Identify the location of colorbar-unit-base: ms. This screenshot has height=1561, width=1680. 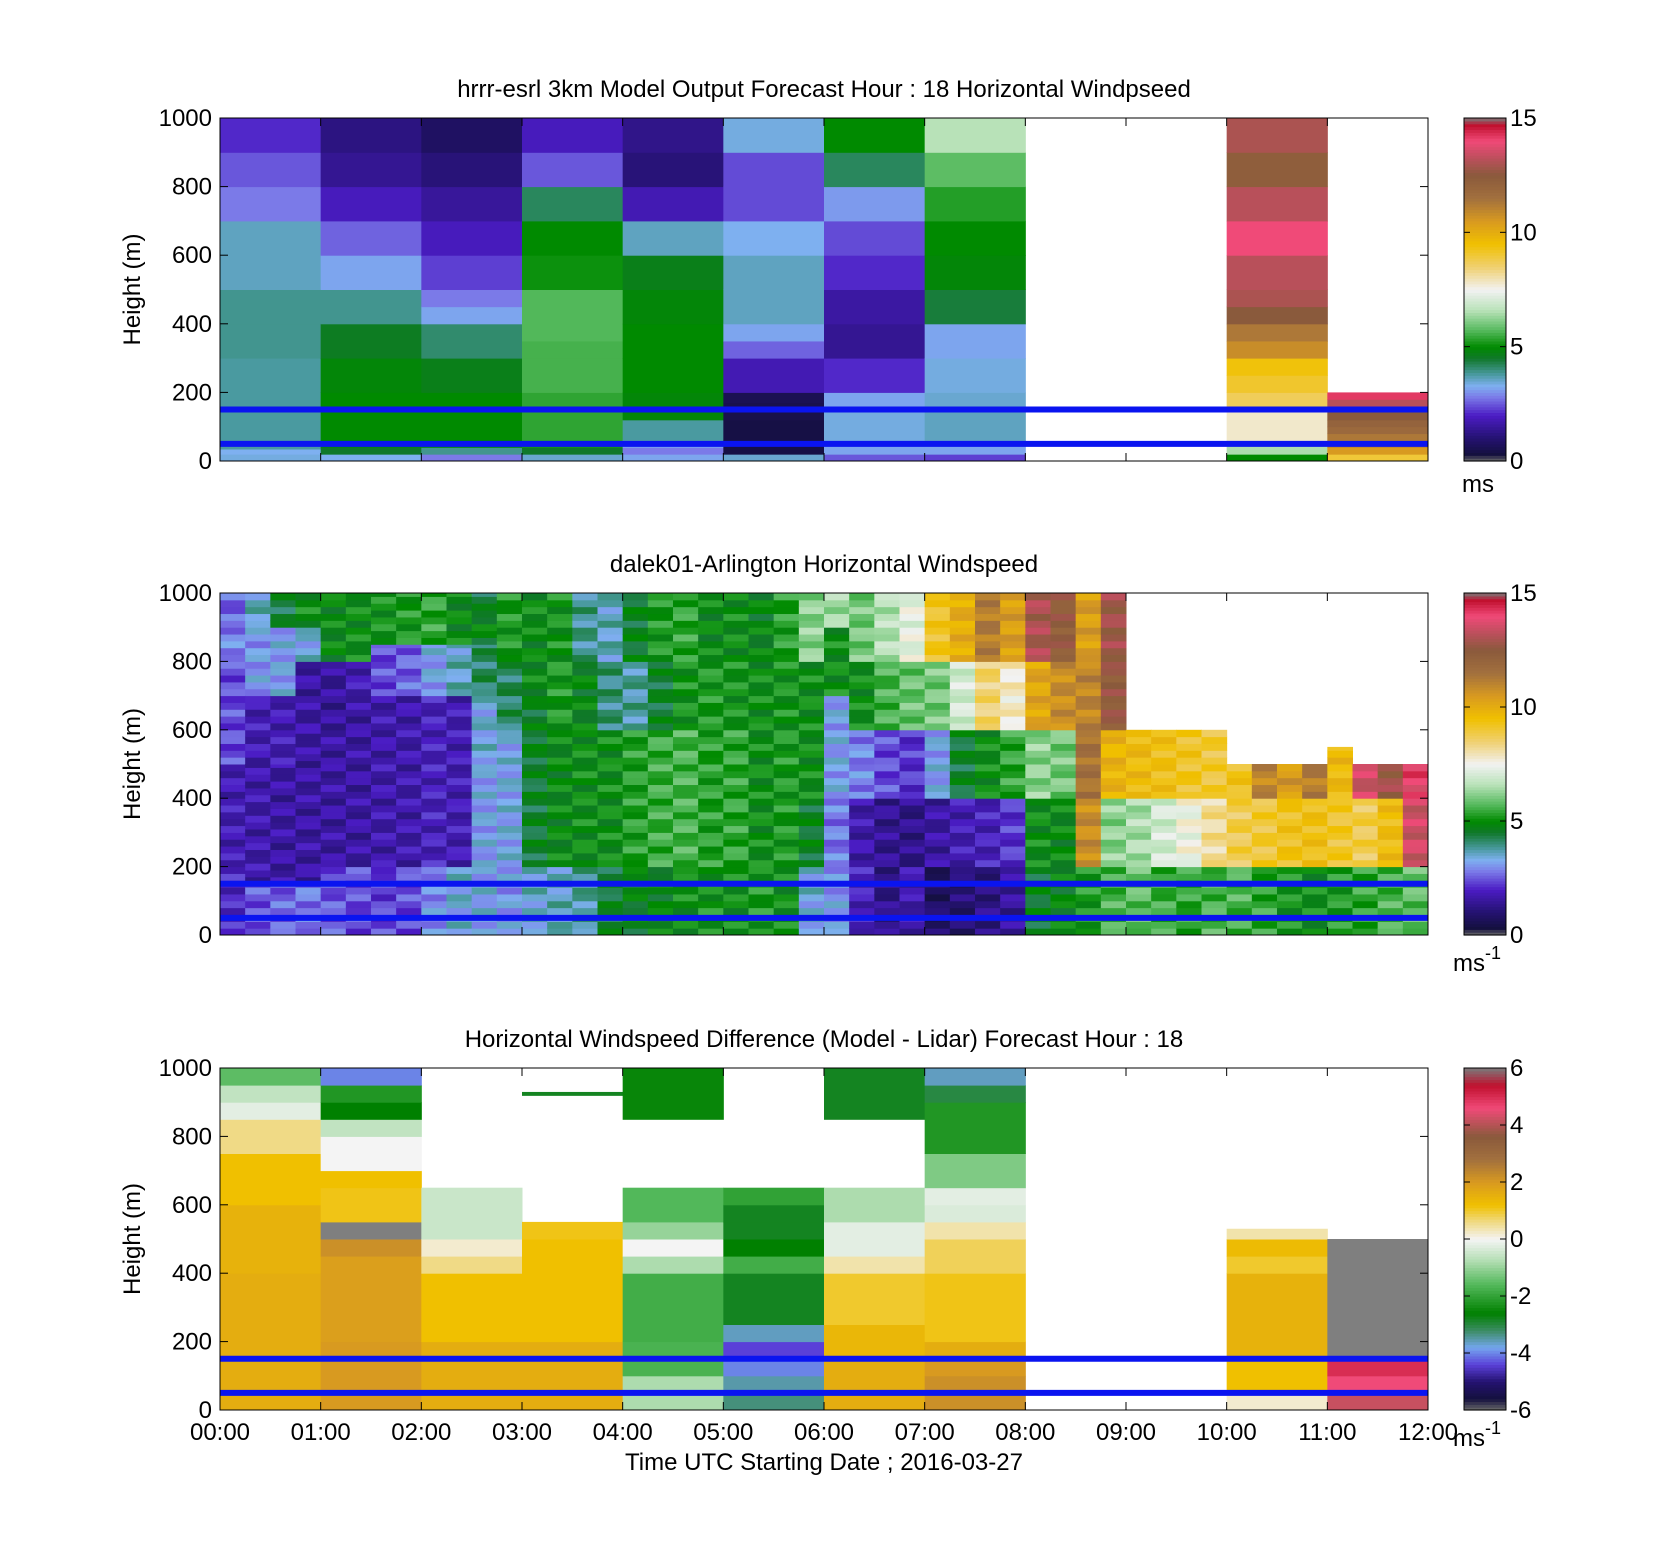
(1469, 1438).